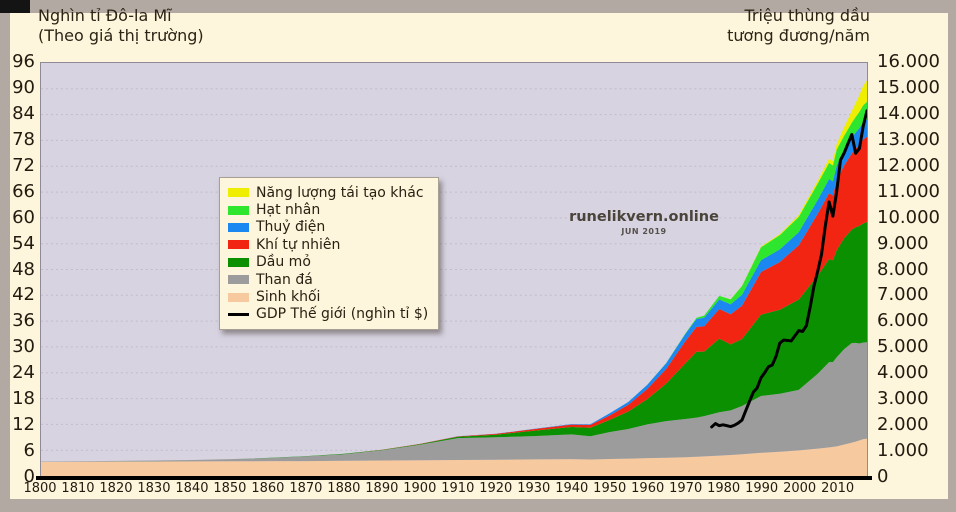  Describe the element at coordinates (116, 488) in the screenshot. I see `x-tick-1820: 1820` at that location.